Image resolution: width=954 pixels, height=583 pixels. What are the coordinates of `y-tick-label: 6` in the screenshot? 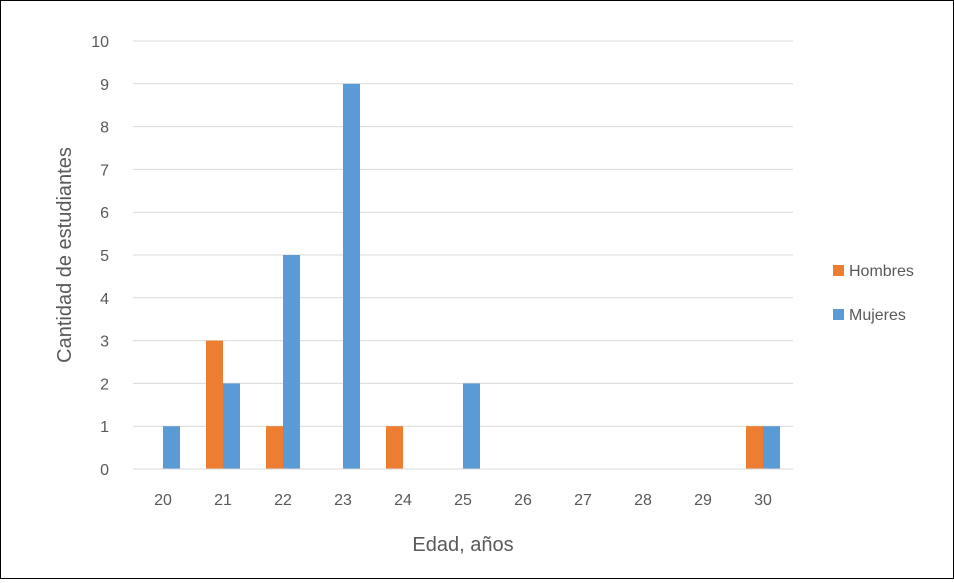 It's located at (104, 213).